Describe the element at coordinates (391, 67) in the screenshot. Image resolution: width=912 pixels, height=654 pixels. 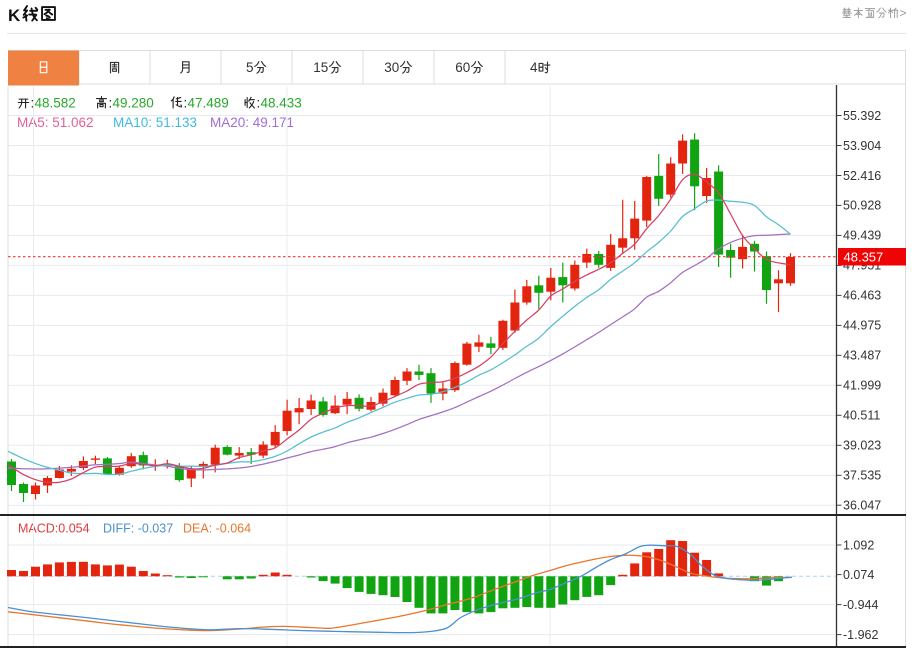
I see `svg-text: 30` at that location.